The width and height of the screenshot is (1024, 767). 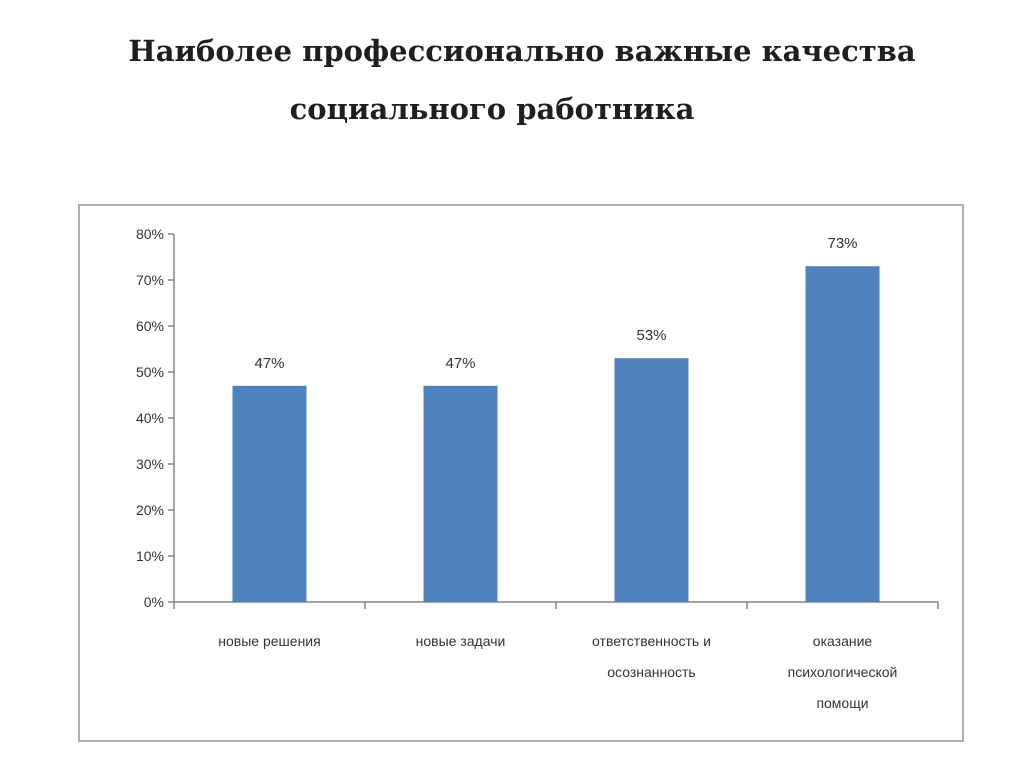 What do you see at coordinates (154, 602) in the screenshot?
I see `y-tick-label: 0%` at bounding box center [154, 602].